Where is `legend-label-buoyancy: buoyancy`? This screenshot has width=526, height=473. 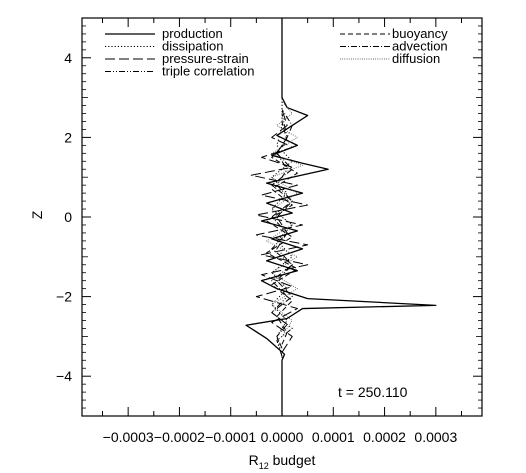
legend-label-buoyancy: buoyancy is located at coordinates (420, 33).